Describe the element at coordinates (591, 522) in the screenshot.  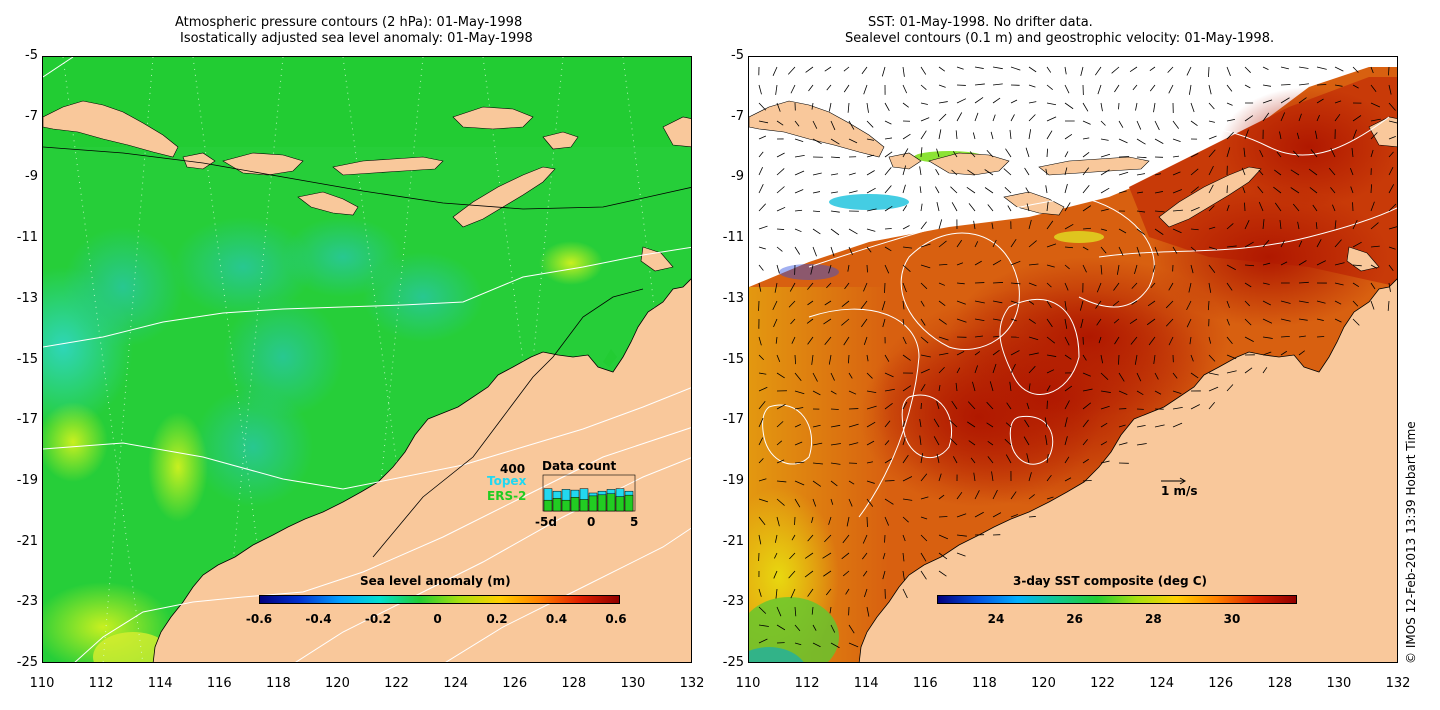
I see `data-count-xtick-mid: 0` at that location.